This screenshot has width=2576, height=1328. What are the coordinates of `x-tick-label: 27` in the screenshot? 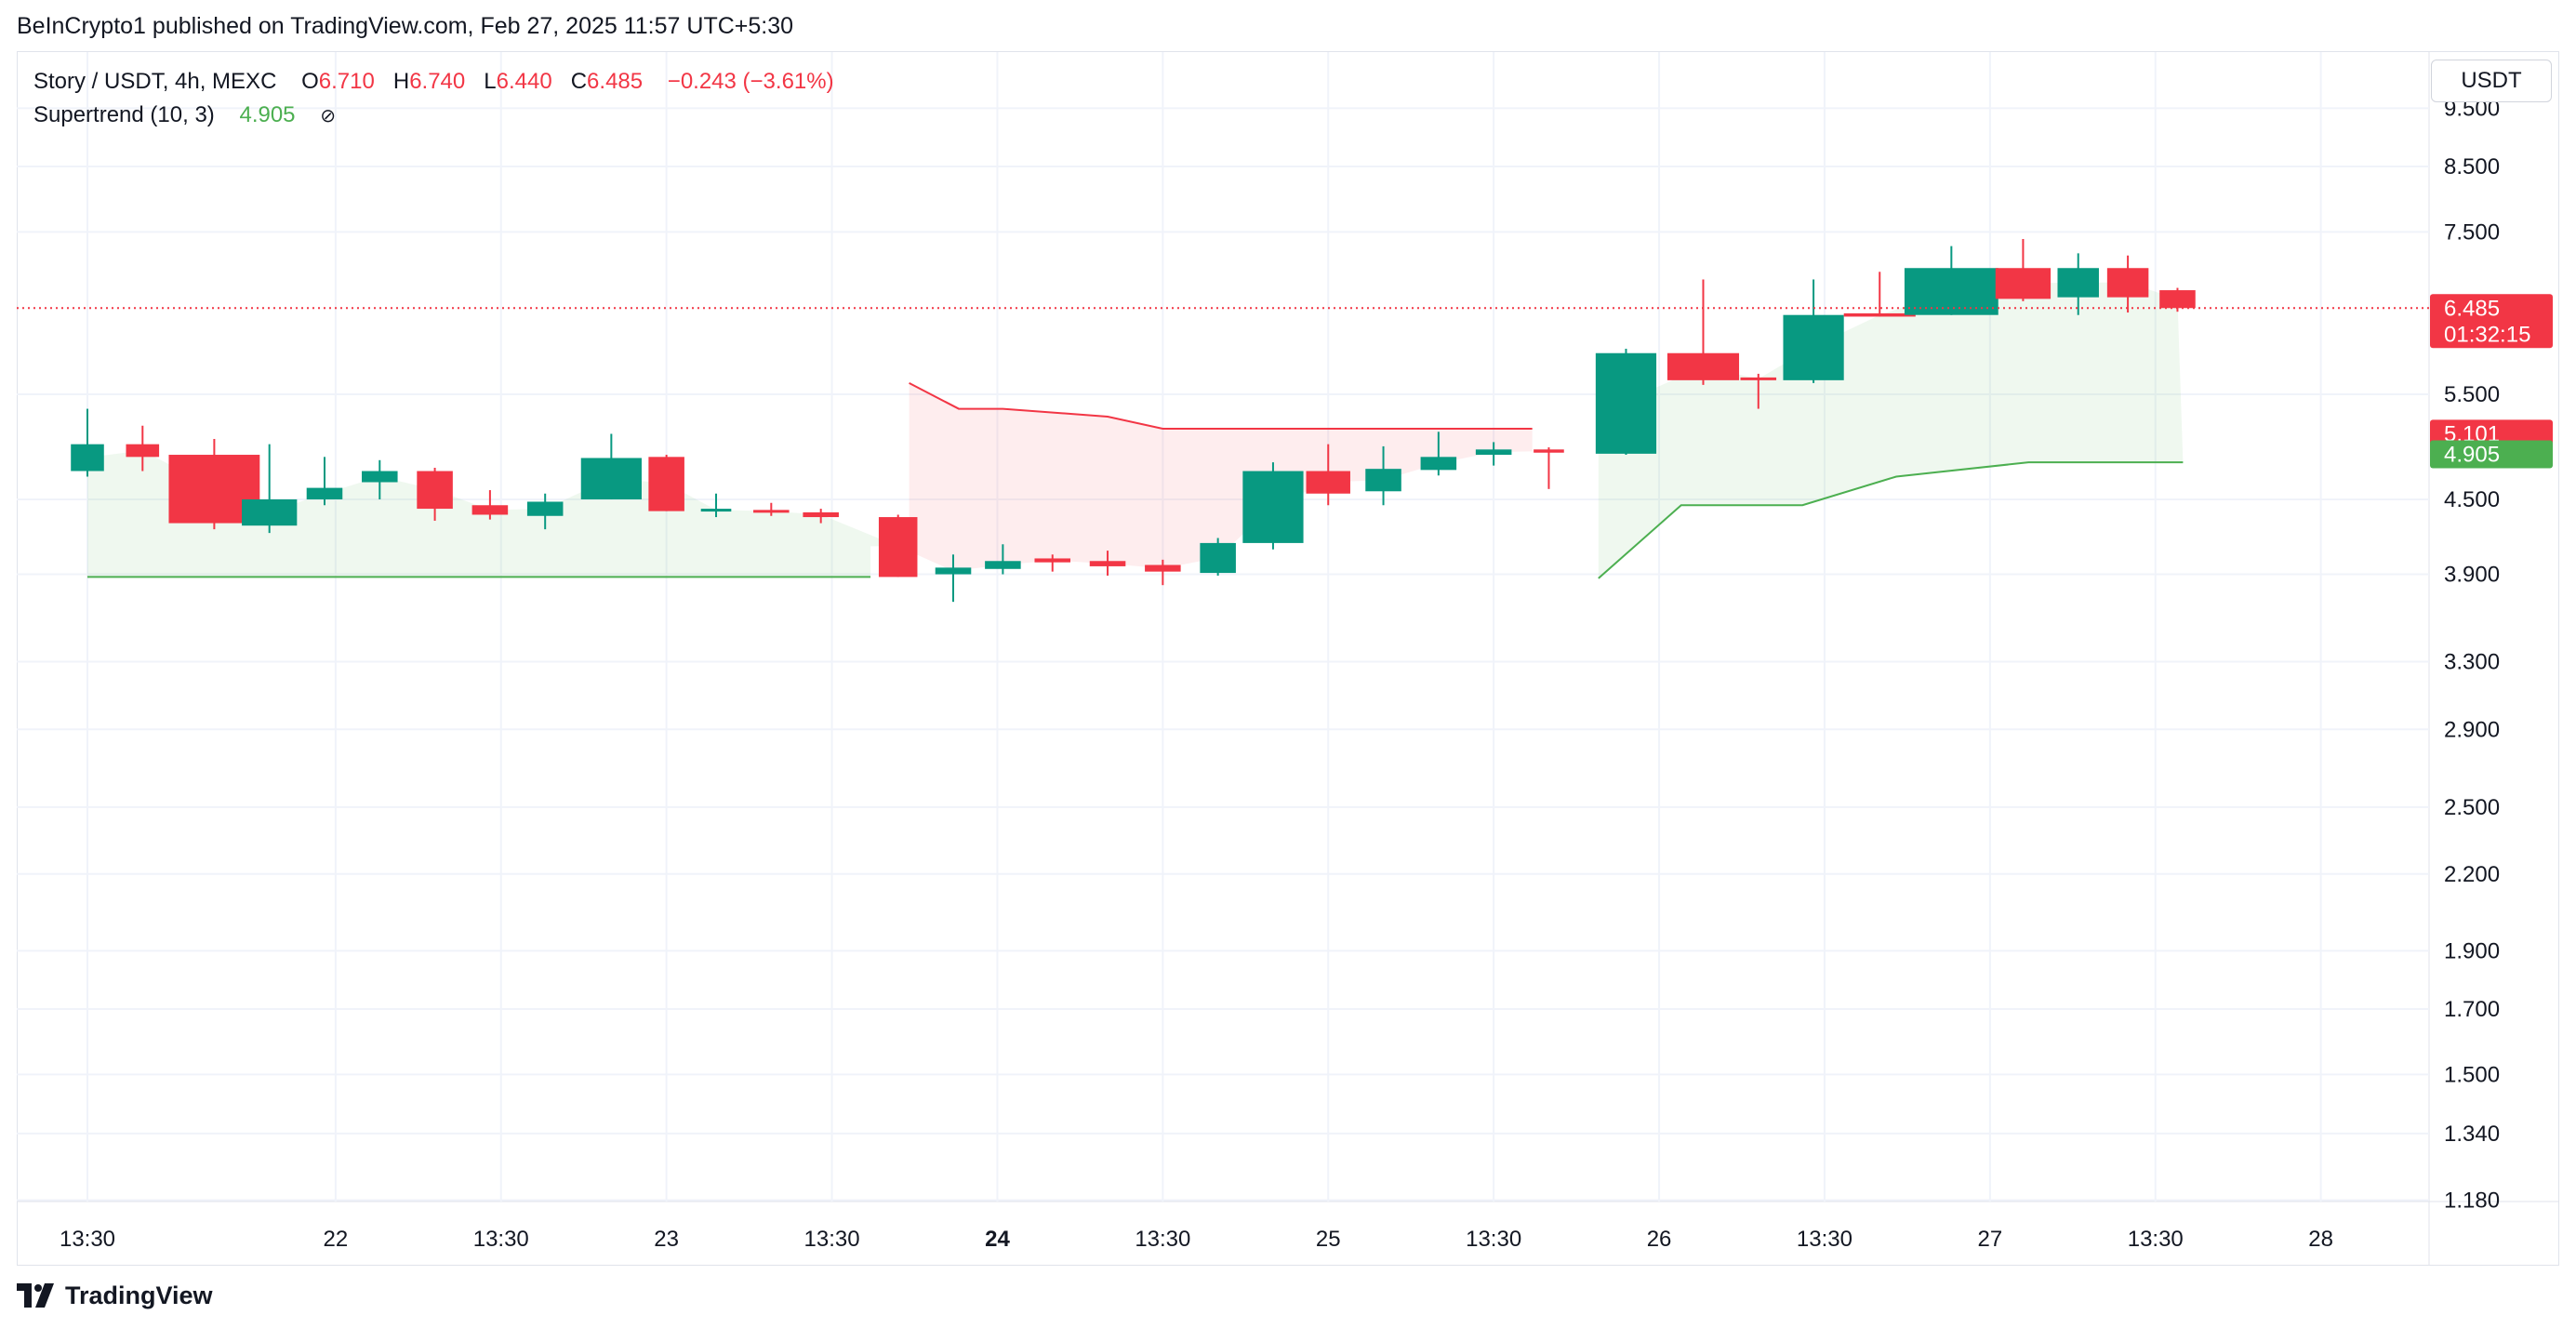 It's located at (1989, 1240).